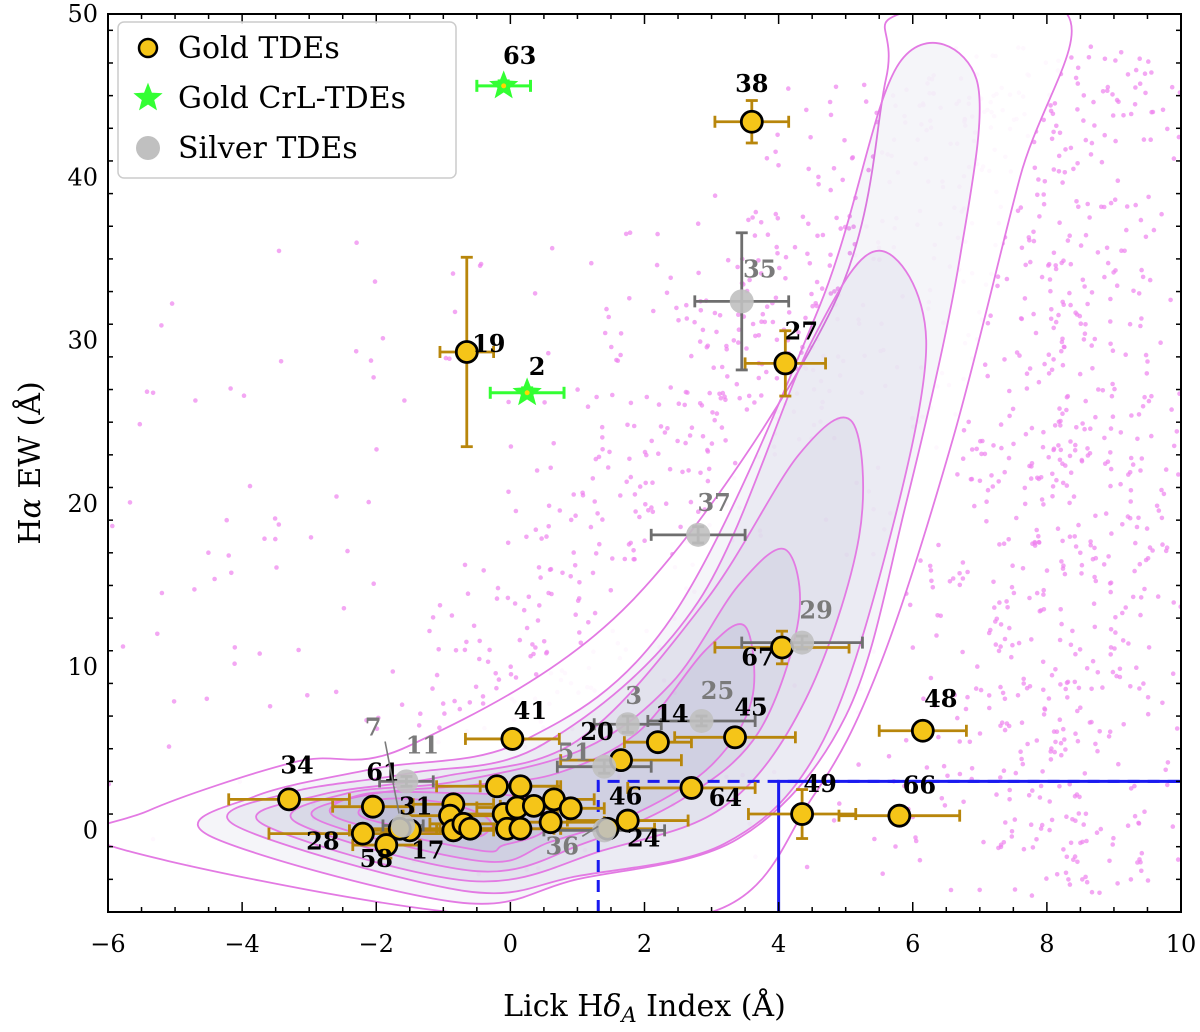 The width and height of the screenshot is (1200, 1032). What do you see at coordinates (888, 845) in the screenshot?
I see `selection-regions` at bounding box center [888, 845].